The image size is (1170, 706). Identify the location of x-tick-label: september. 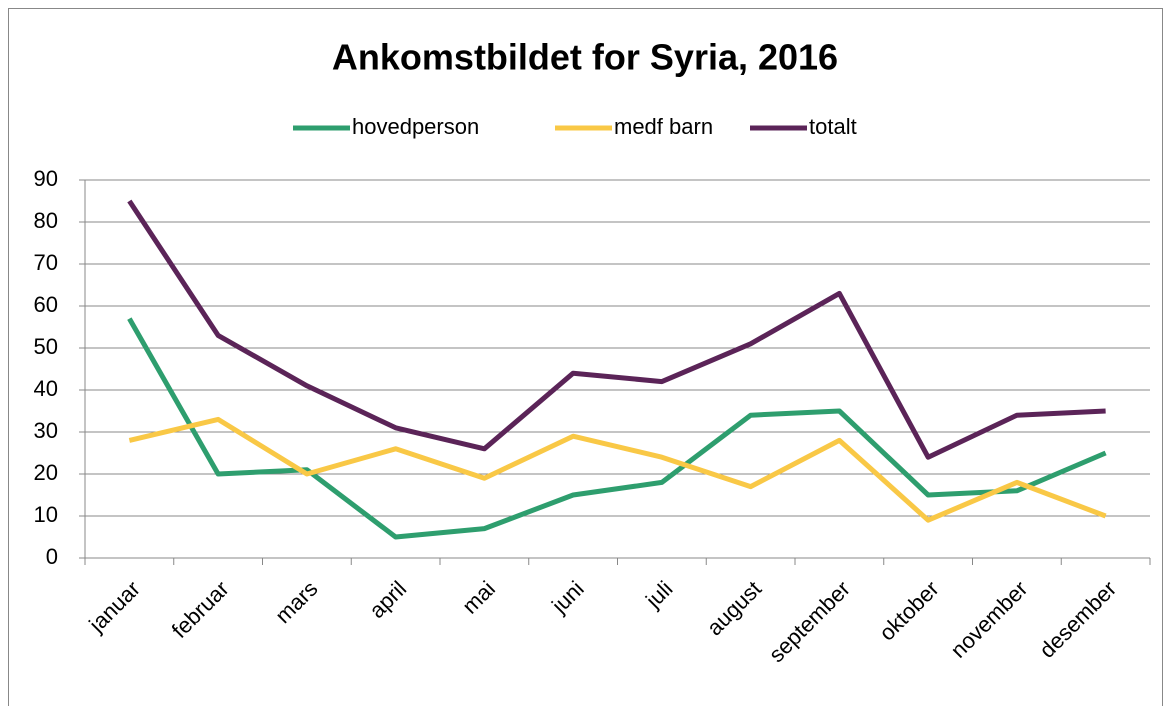
(809, 621).